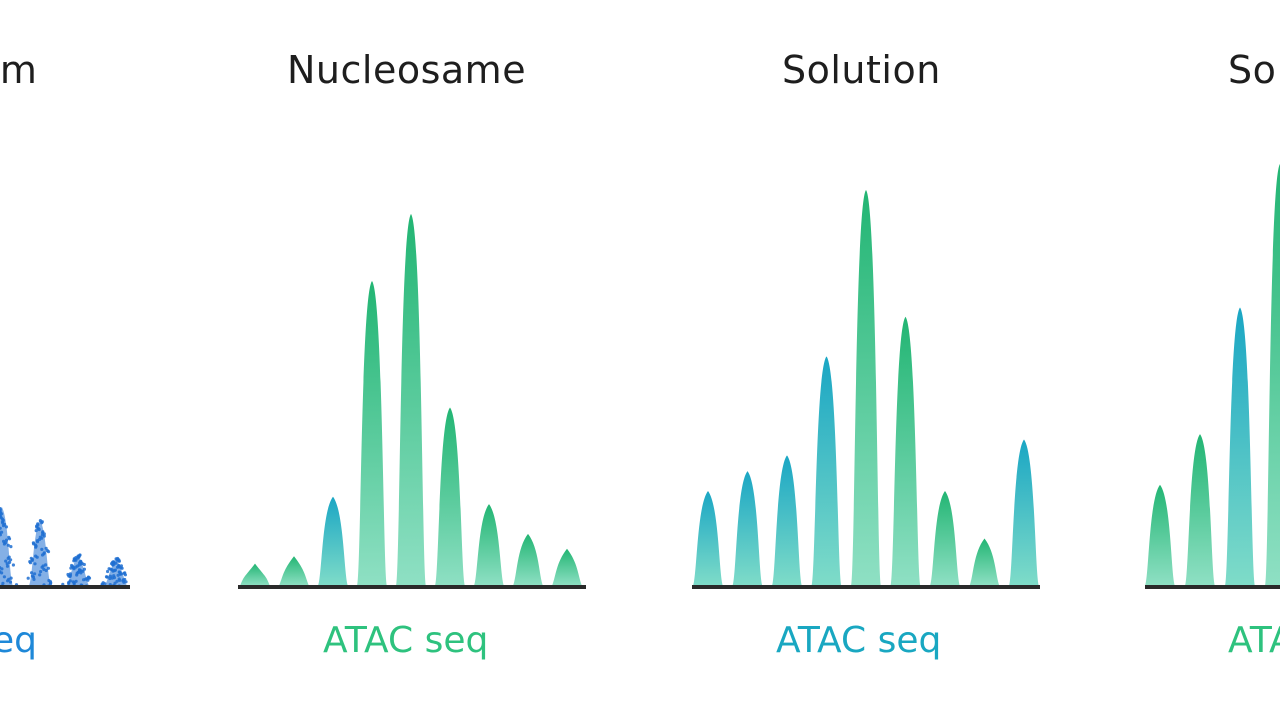 This screenshot has height=720, width=1280. What do you see at coordinates (1252, 70) in the screenshot?
I see `panel-title-right: So` at bounding box center [1252, 70].